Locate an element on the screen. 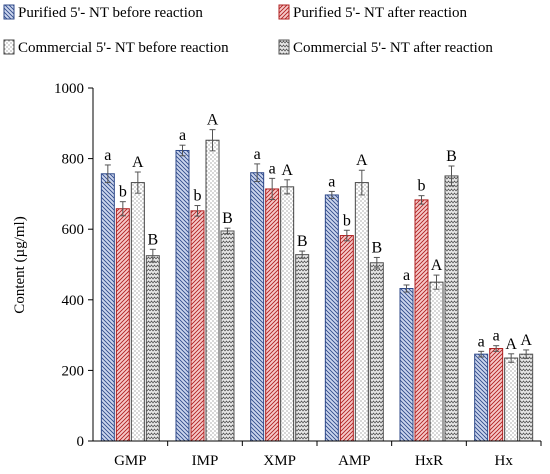 The height and width of the screenshot is (474, 550). legend-item: Commercial 5'- NT before reaction is located at coordinates (116, 47).